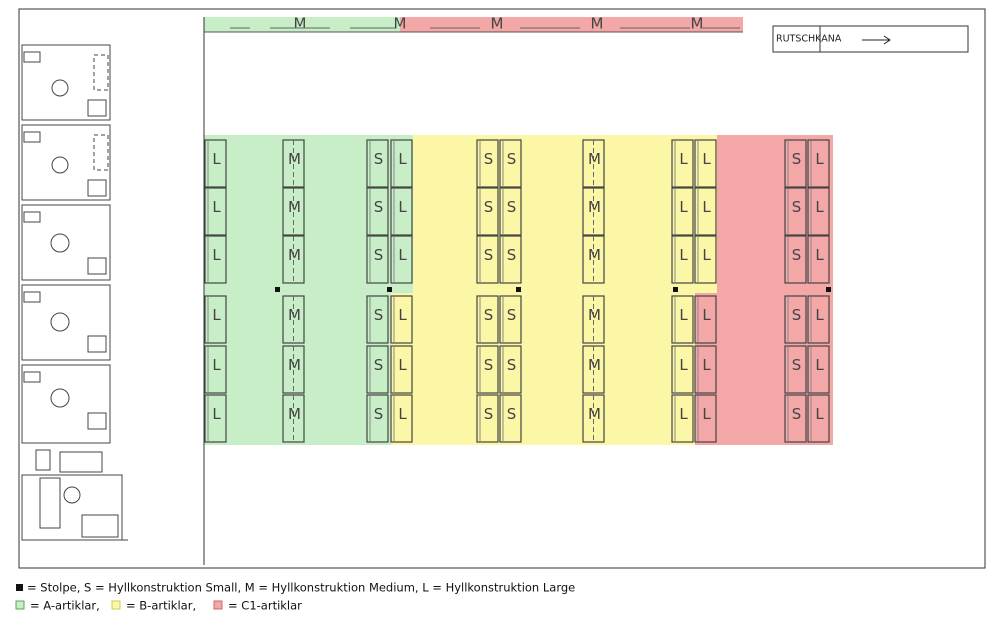 The width and height of the screenshot is (1005, 620). What do you see at coordinates (308, 290) in the screenshot?
I see `zone-a` at bounding box center [308, 290].